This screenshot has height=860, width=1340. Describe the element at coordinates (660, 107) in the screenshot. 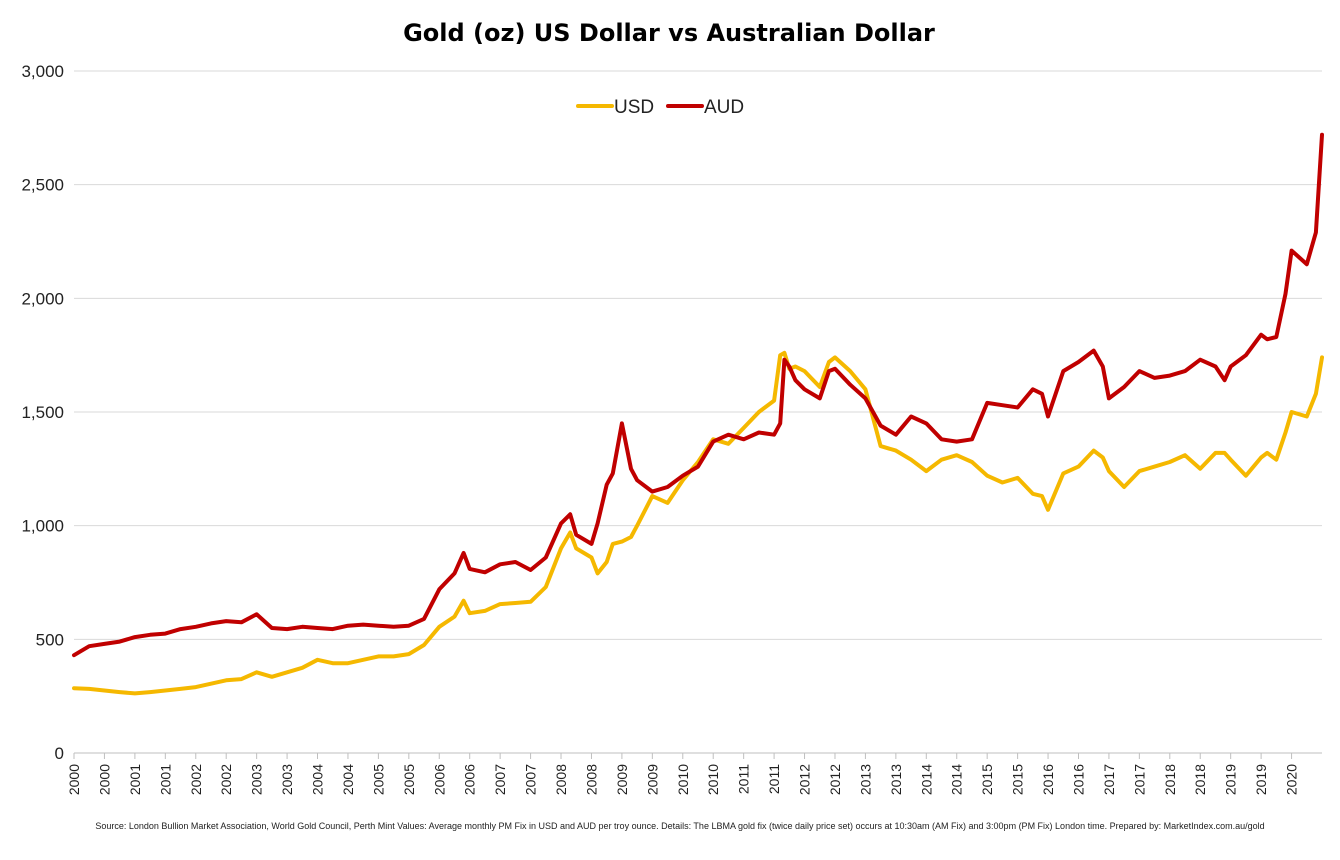

I see `legend: USD AUD` at that location.